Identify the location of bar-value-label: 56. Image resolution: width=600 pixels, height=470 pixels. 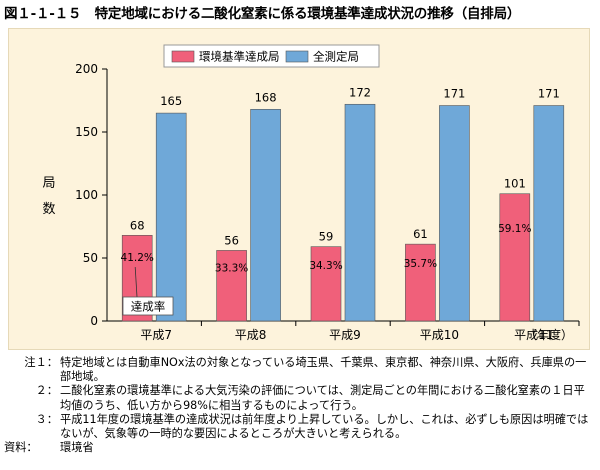
(231, 240).